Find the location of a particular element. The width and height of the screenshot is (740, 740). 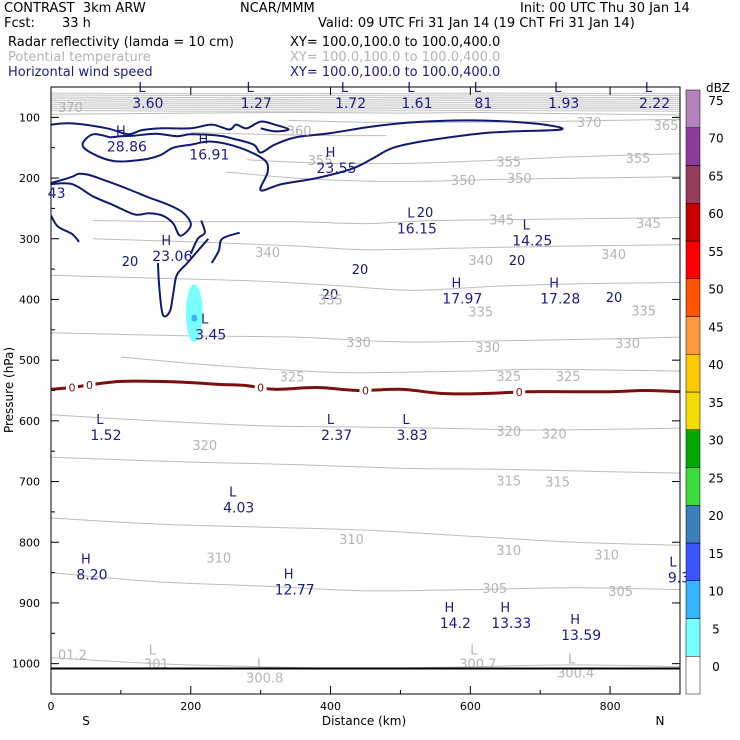

colorbar-level-label: 70 is located at coordinates (715, 139).